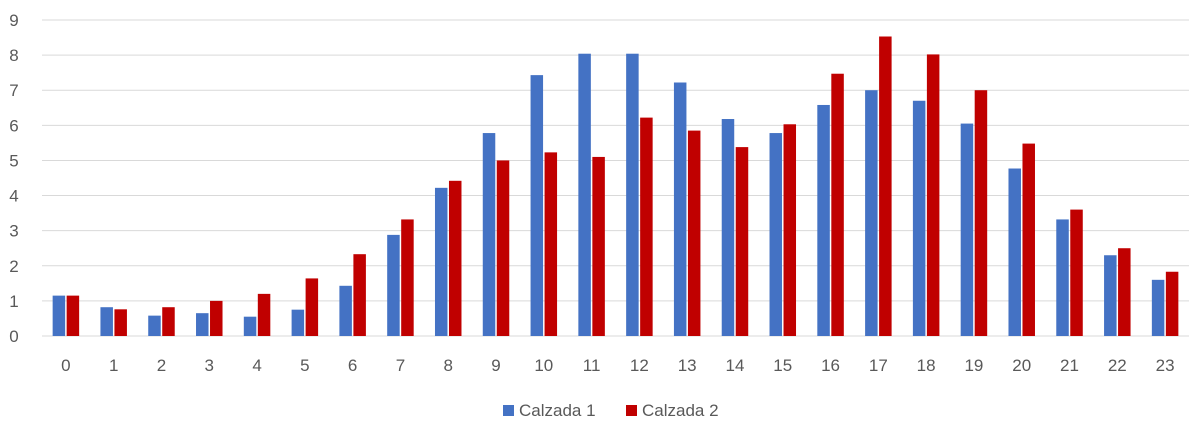  Describe the element at coordinates (13, 90) in the screenshot. I see `y-tick-label: 7` at that location.